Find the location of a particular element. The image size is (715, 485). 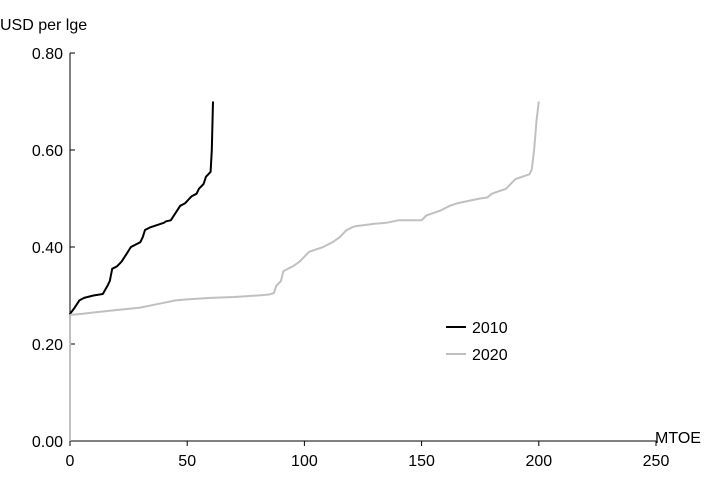

y-axis-label: USD per lge is located at coordinates (43, 25).